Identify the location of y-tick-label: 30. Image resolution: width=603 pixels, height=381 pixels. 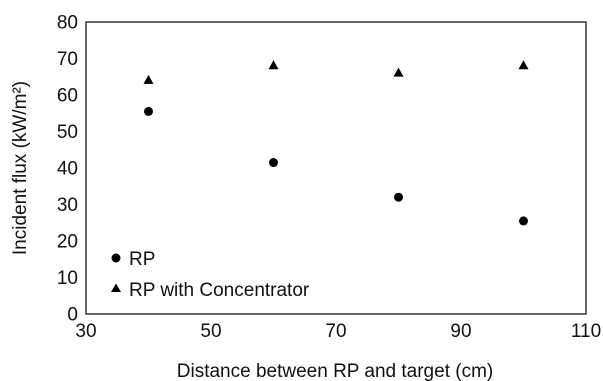
(67, 205).